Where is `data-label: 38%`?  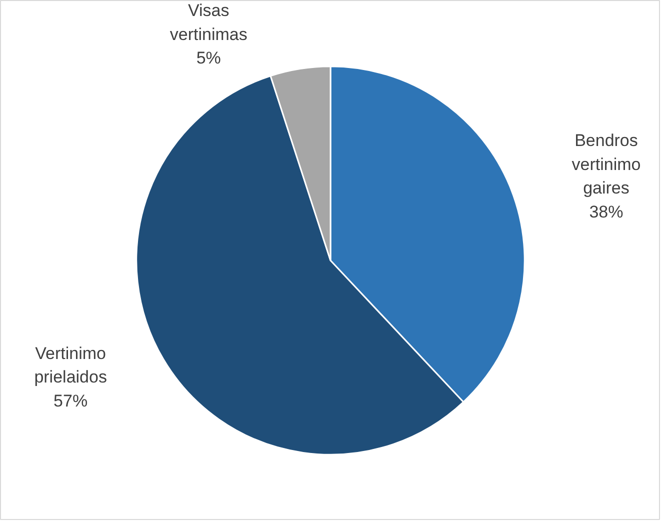 data-label: 38% is located at coordinates (606, 212).